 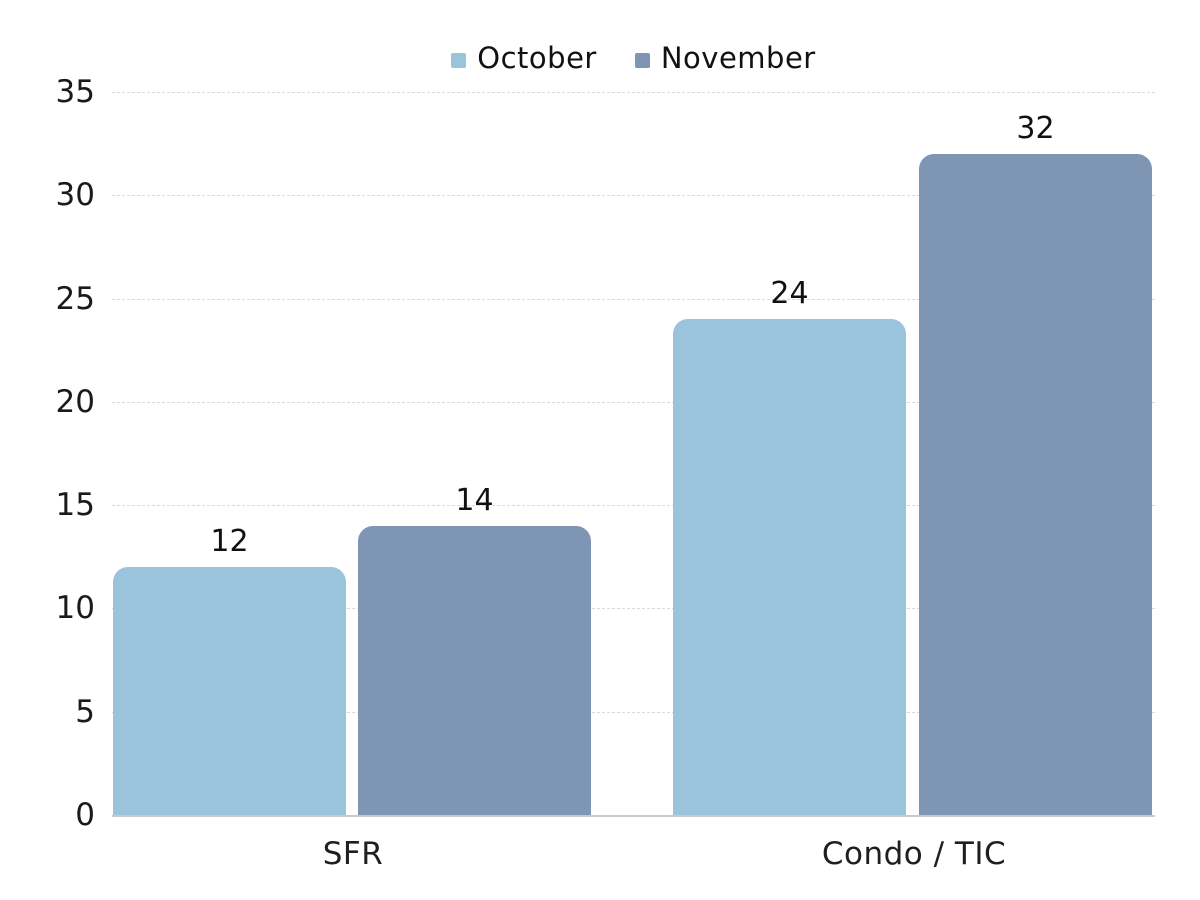 What do you see at coordinates (229, 691) in the screenshot?
I see `bar-october-sfr` at bounding box center [229, 691].